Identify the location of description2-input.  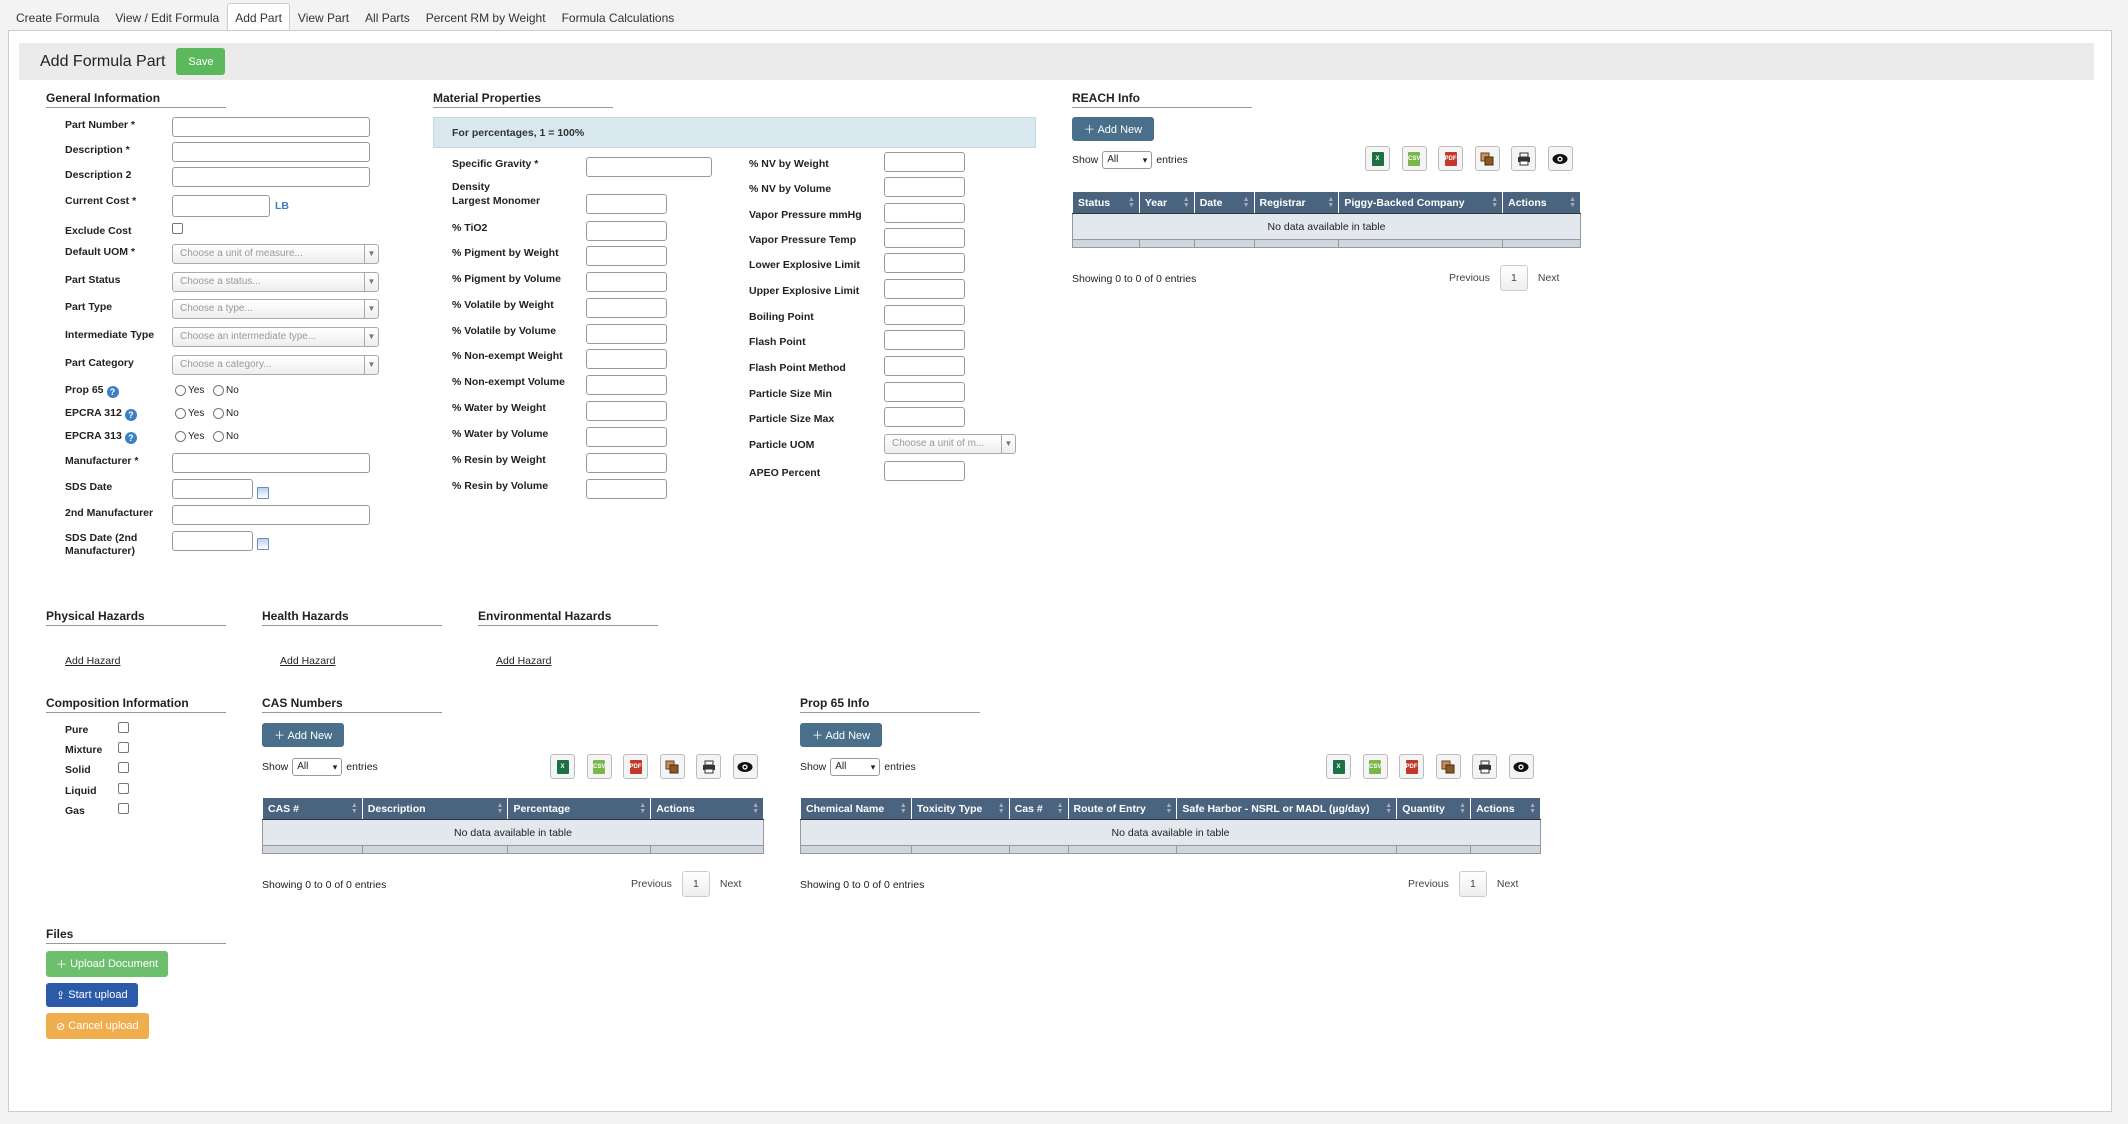
(271, 177).